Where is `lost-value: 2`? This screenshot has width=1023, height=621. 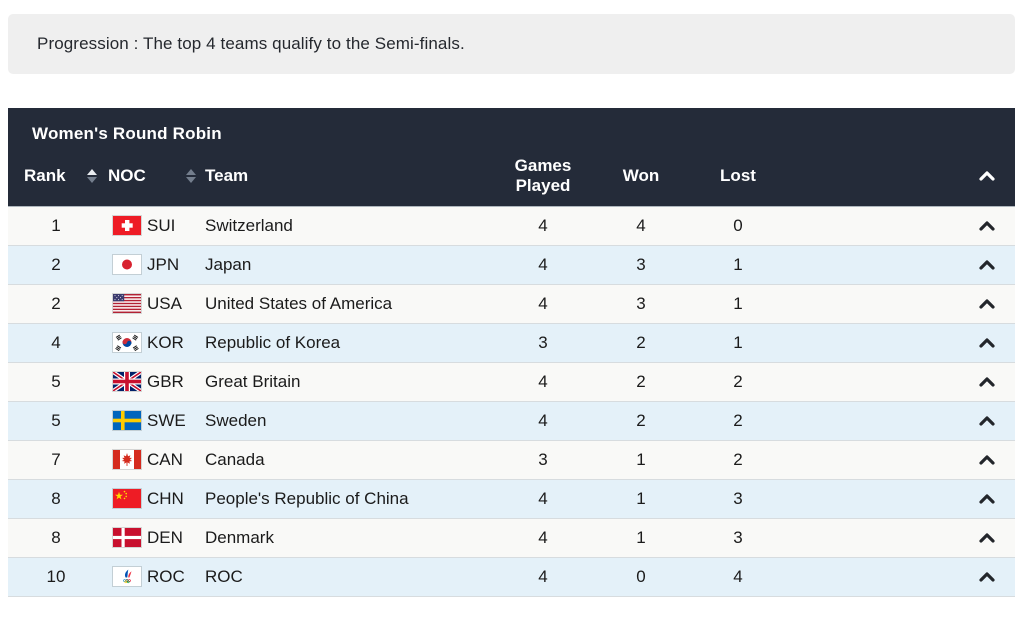 lost-value: 2 is located at coordinates (738, 381).